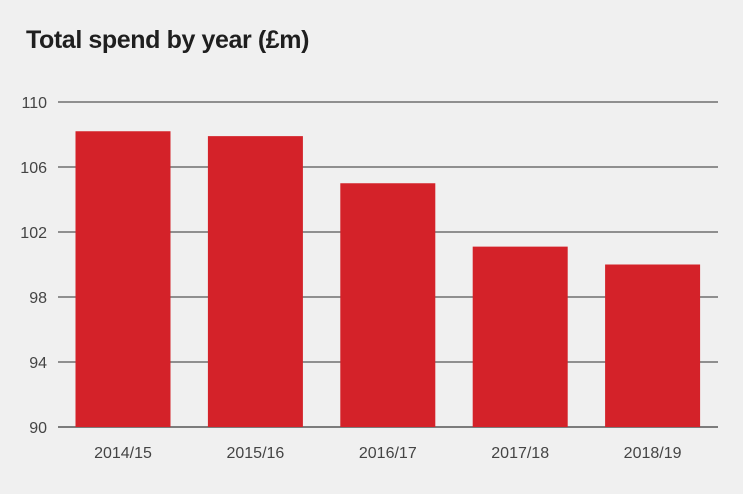 The width and height of the screenshot is (743, 494). What do you see at coordinates (33, 266) in the screenshot?
I see `y-axis-tick-labels: 110 106 102 98 94 90` at bounding box center [33, 266].